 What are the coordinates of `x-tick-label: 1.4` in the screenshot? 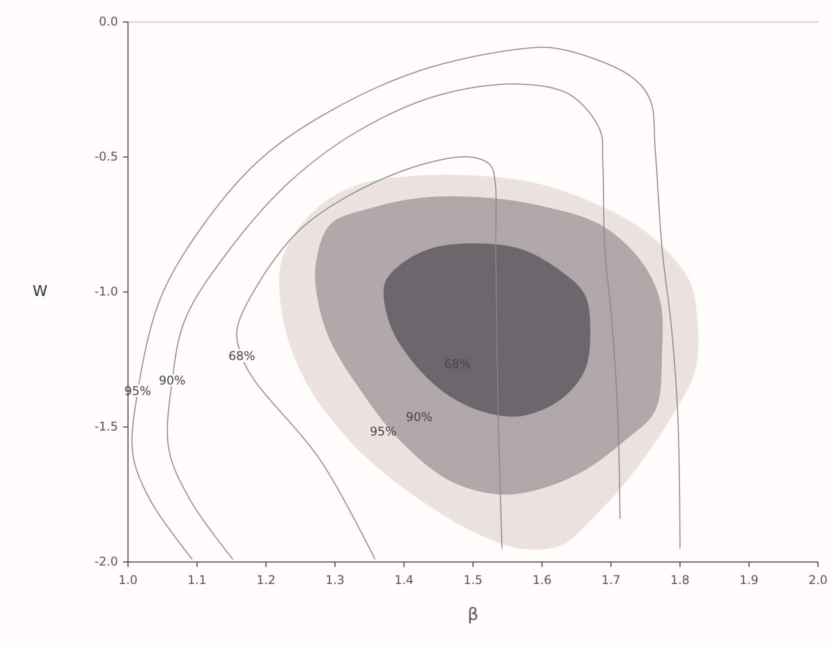 It's located at (404, 580).